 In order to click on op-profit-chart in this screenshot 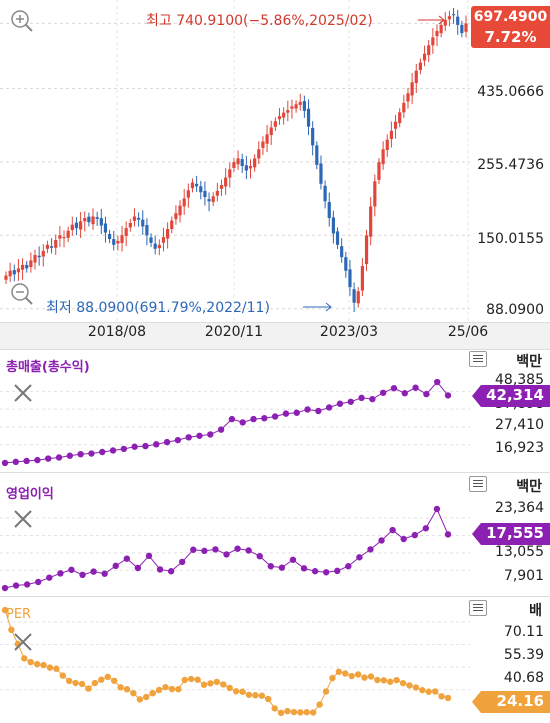, I will do `click(235, 548)`.